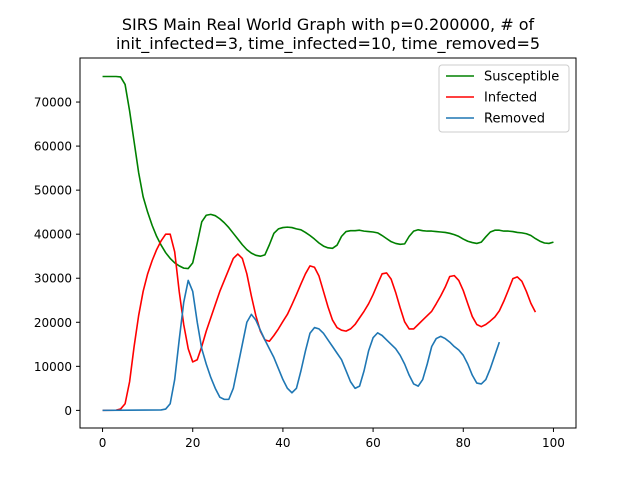 The image size is (640, 484). What do you see at coordinates (53, 191) in the screenshot?
I see `y-tick-label: 50000` at bounding box center [53, 191].